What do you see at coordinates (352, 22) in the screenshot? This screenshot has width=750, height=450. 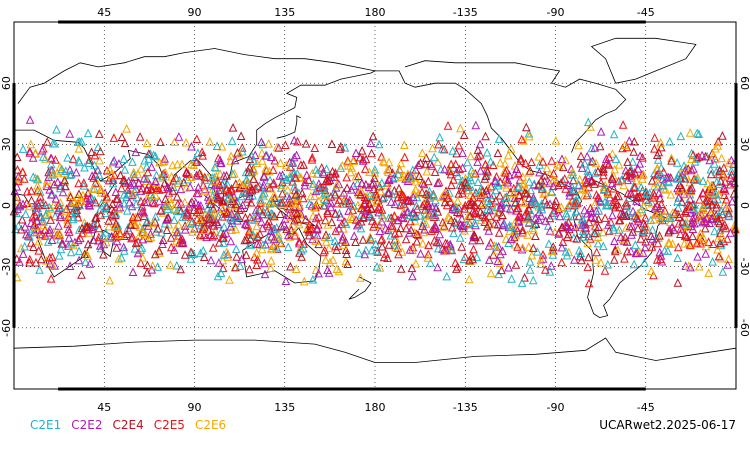 I see `frame-bar-top` at bounding box center [352, 22].